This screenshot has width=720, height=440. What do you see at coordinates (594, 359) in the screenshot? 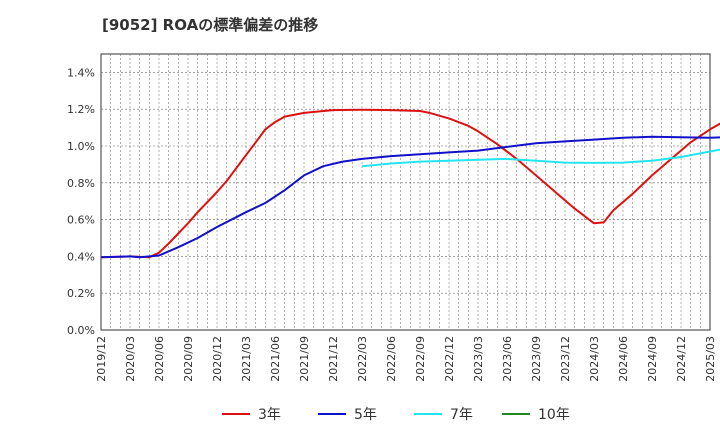
I see `x-tick-label: 2024/03` at bounding box center [594, 359].